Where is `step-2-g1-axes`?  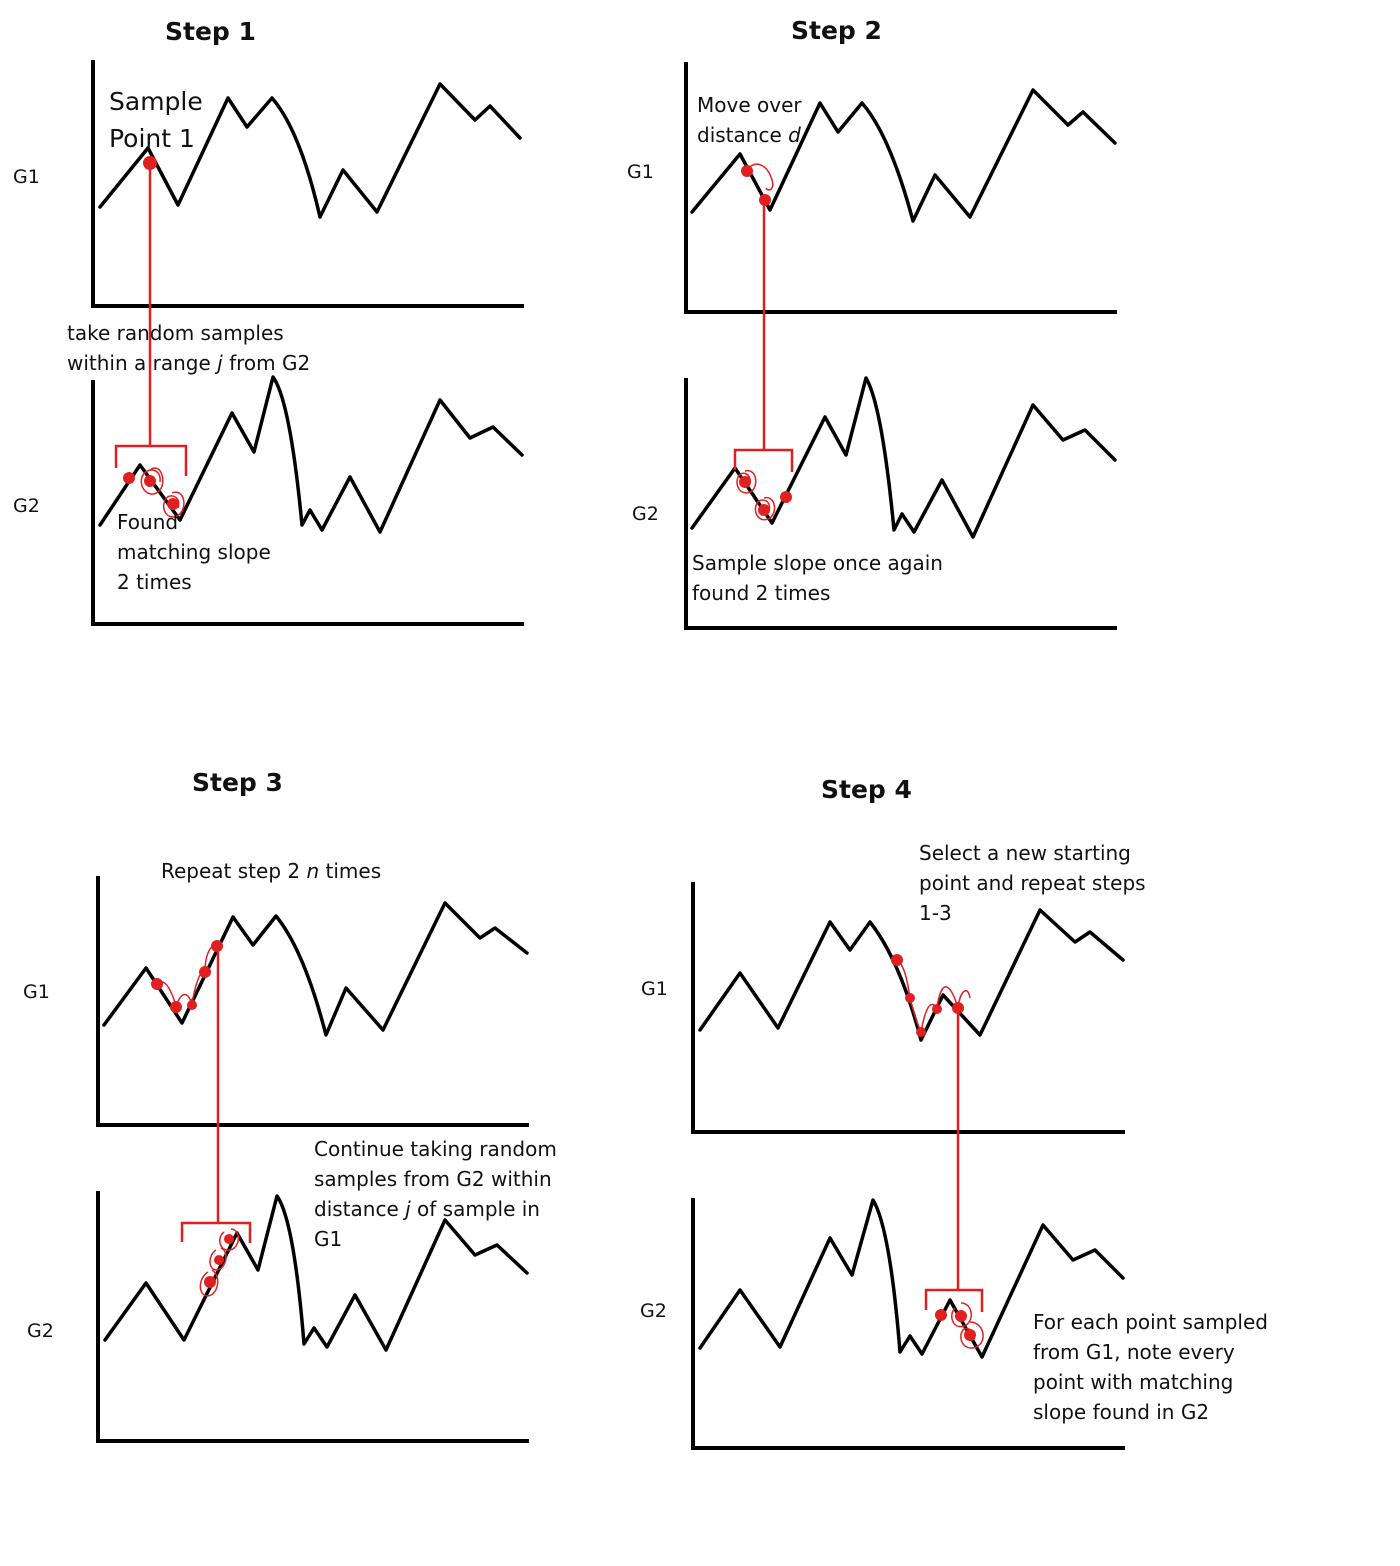 step-2-g1-axes is located at coordinates (900, 188).